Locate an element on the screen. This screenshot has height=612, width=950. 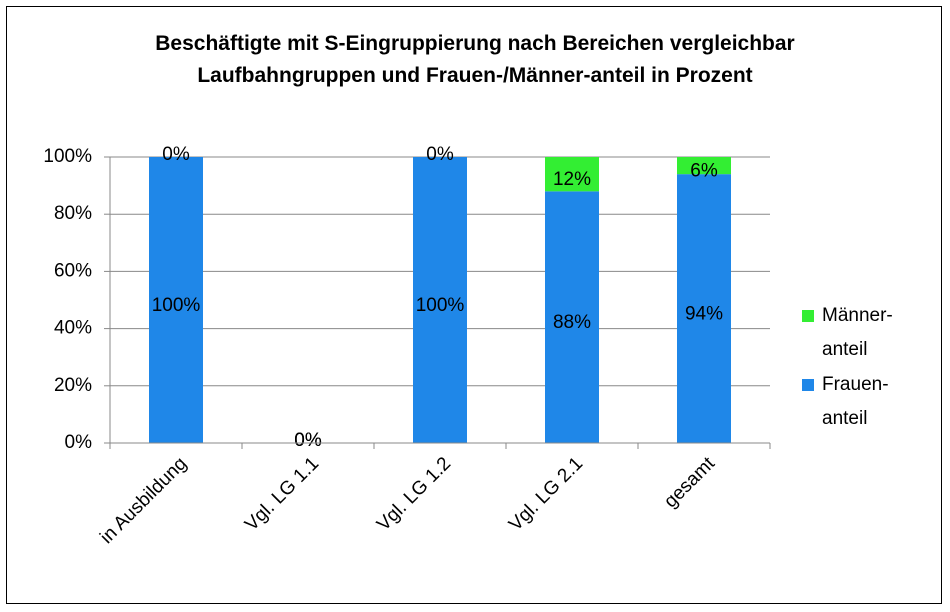
y-tick-label: 60% is located at coordinates (73, 270).